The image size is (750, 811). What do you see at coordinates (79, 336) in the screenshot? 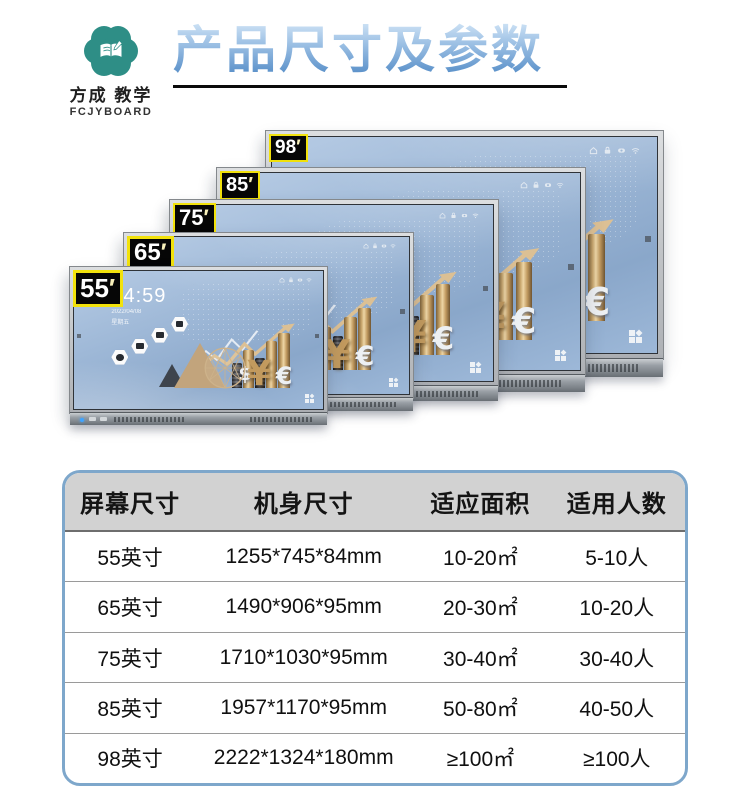
I see `side-button-left` at bounding box center [79, 336].